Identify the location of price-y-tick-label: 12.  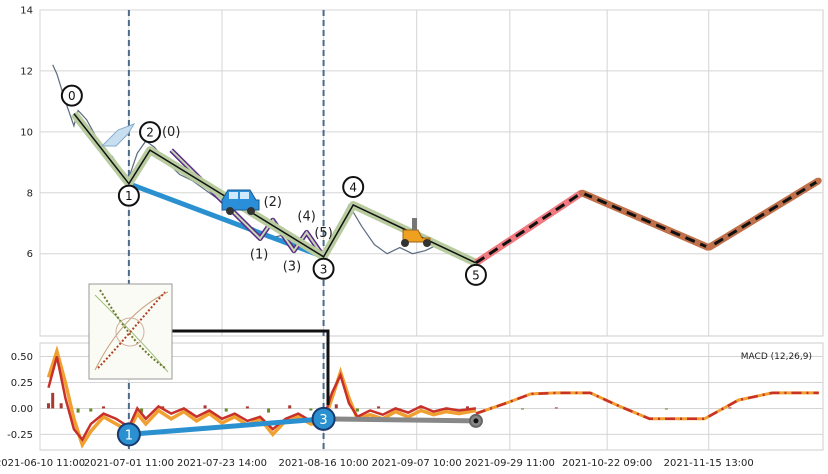
(26, 71).